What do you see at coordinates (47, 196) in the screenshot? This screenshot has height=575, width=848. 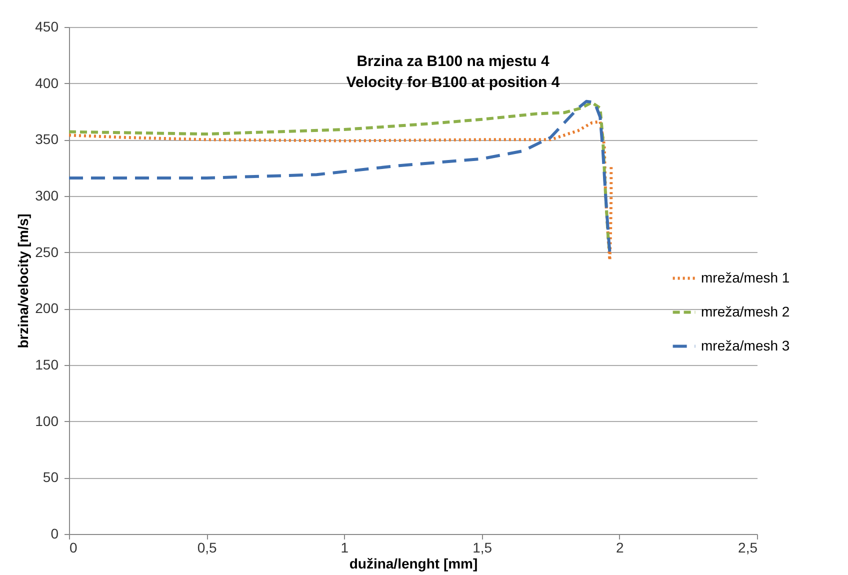 I see `y-tick-label: 300` at bounding box center [47, 196].